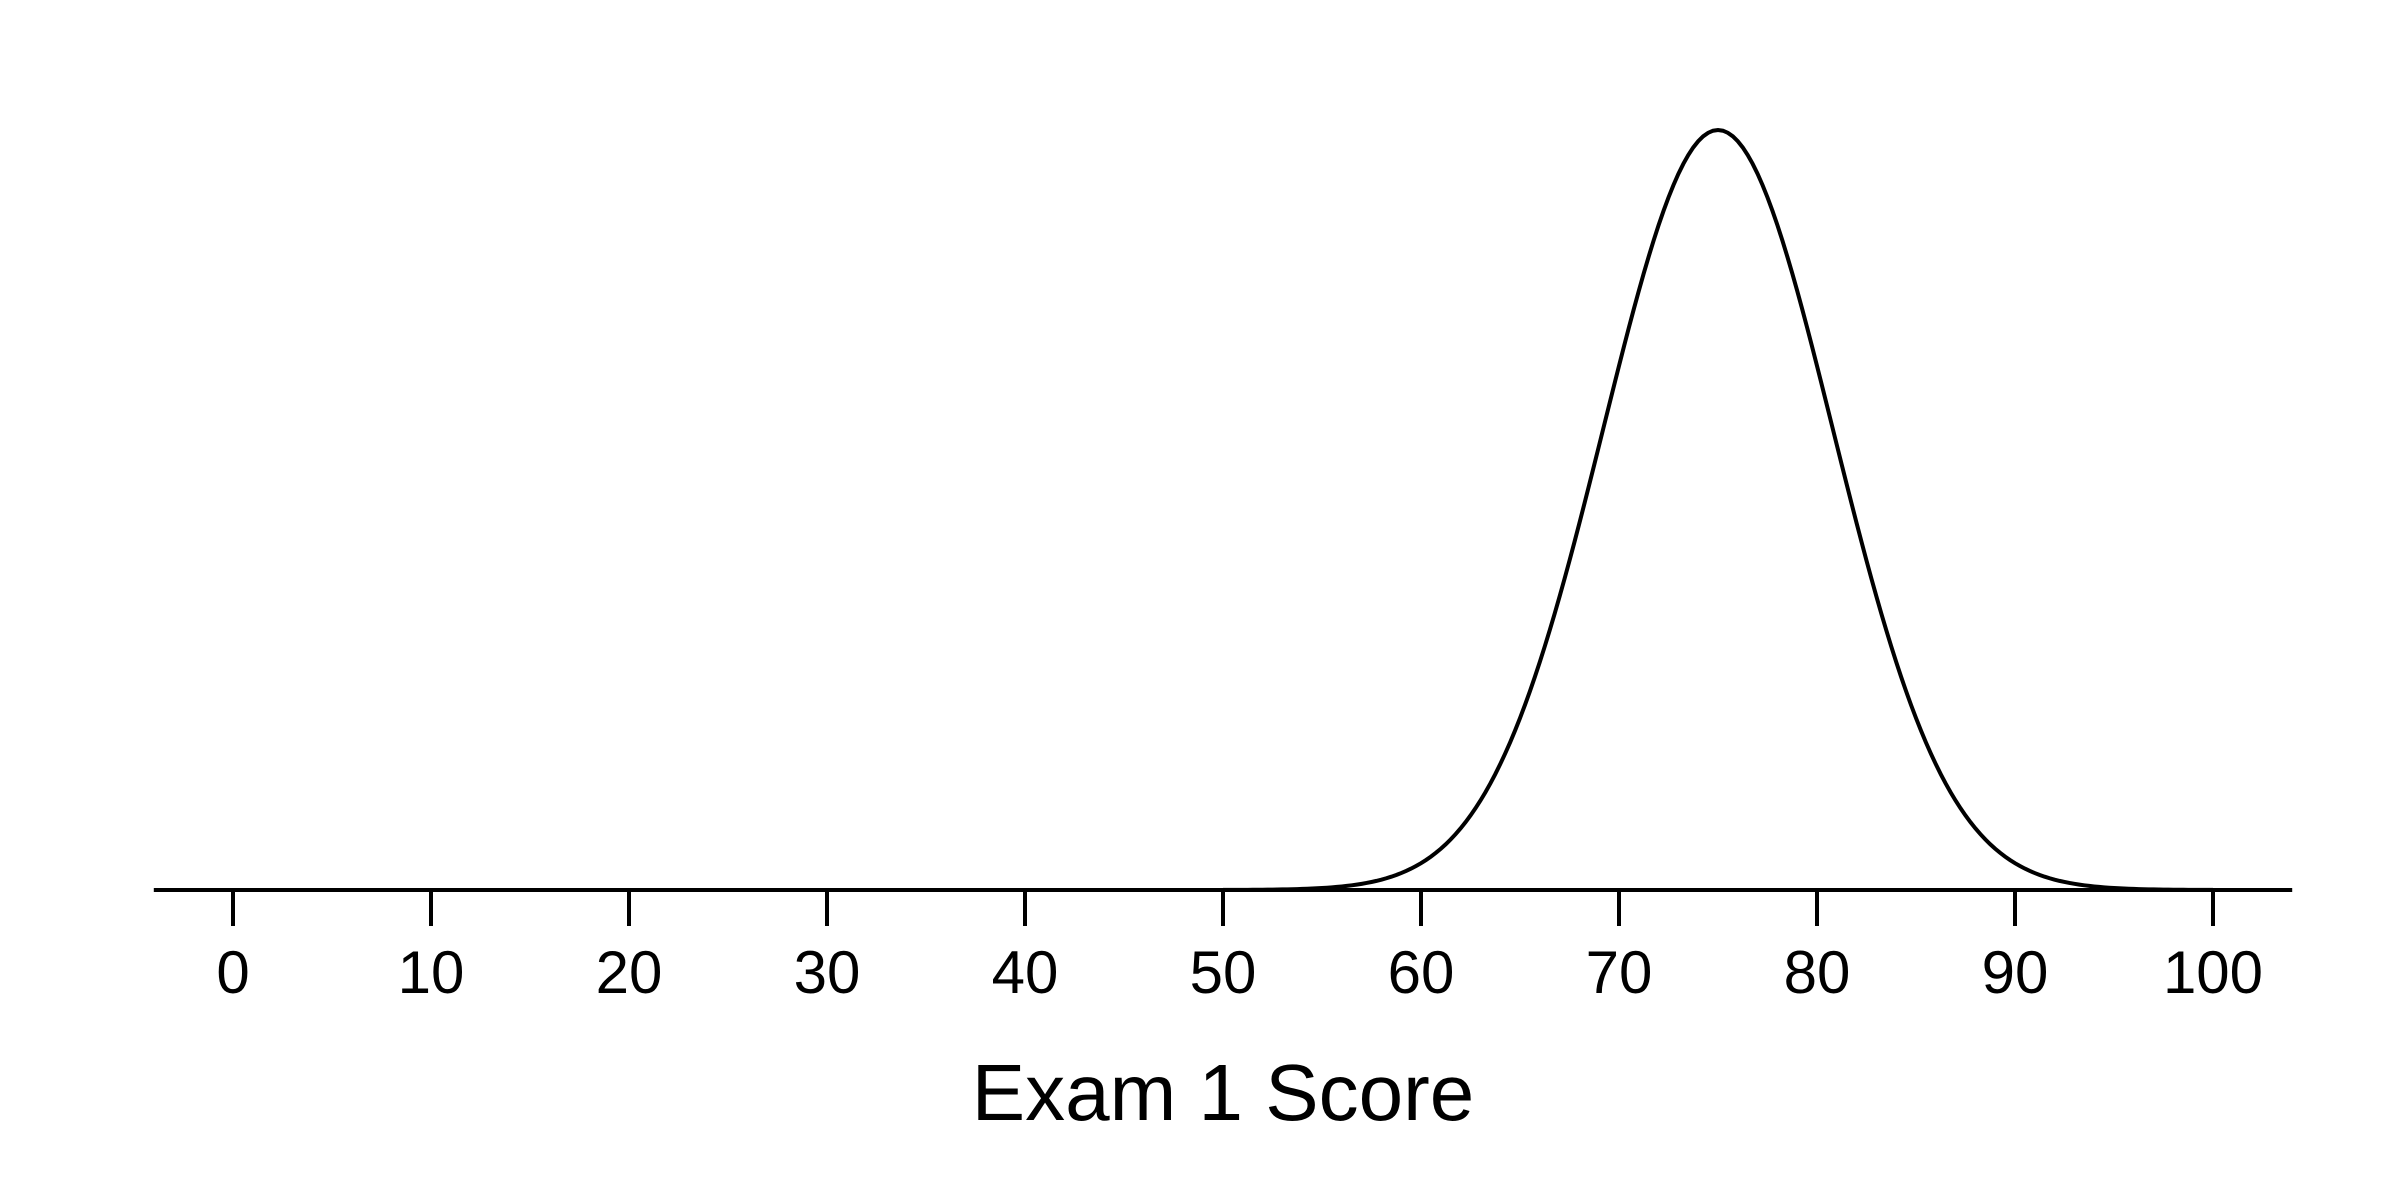 The height and width of the screenshot is (1200, 2400). What do you see at coordinates (1223, 972) in the screenshot?
I see `x-tick-label: 50` at bounding box center [1223, 972].